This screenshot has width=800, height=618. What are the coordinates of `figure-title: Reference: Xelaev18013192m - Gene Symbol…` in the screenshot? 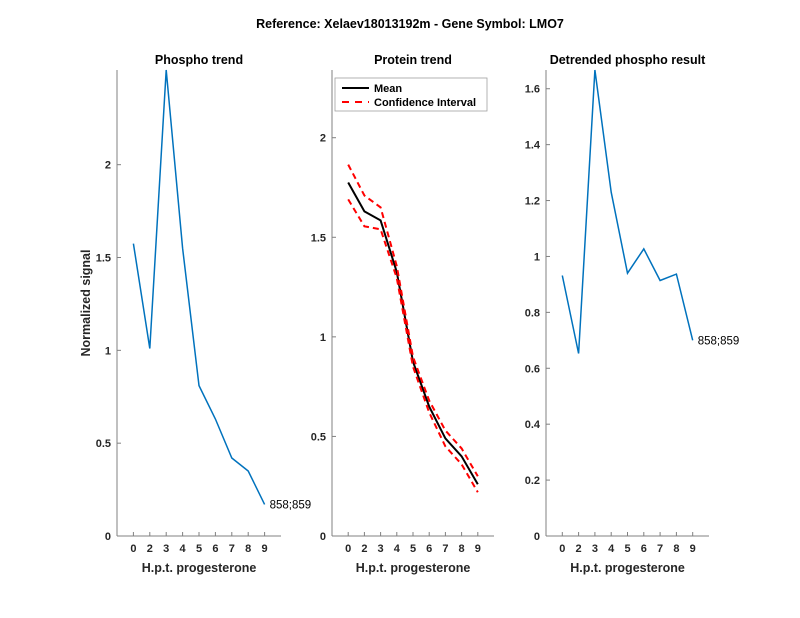 It's located at (410, 24).